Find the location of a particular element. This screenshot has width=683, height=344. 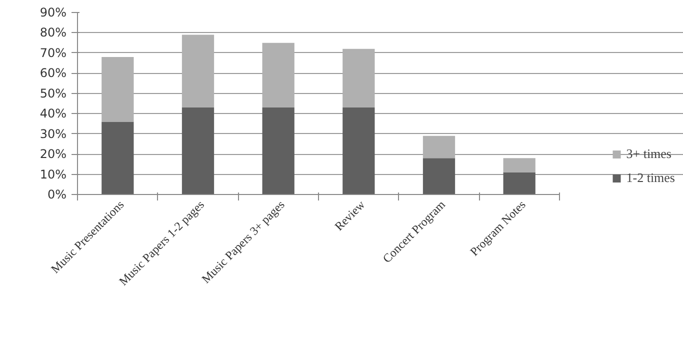

y-tick-label: 60% is located at coordinates (53, 73).